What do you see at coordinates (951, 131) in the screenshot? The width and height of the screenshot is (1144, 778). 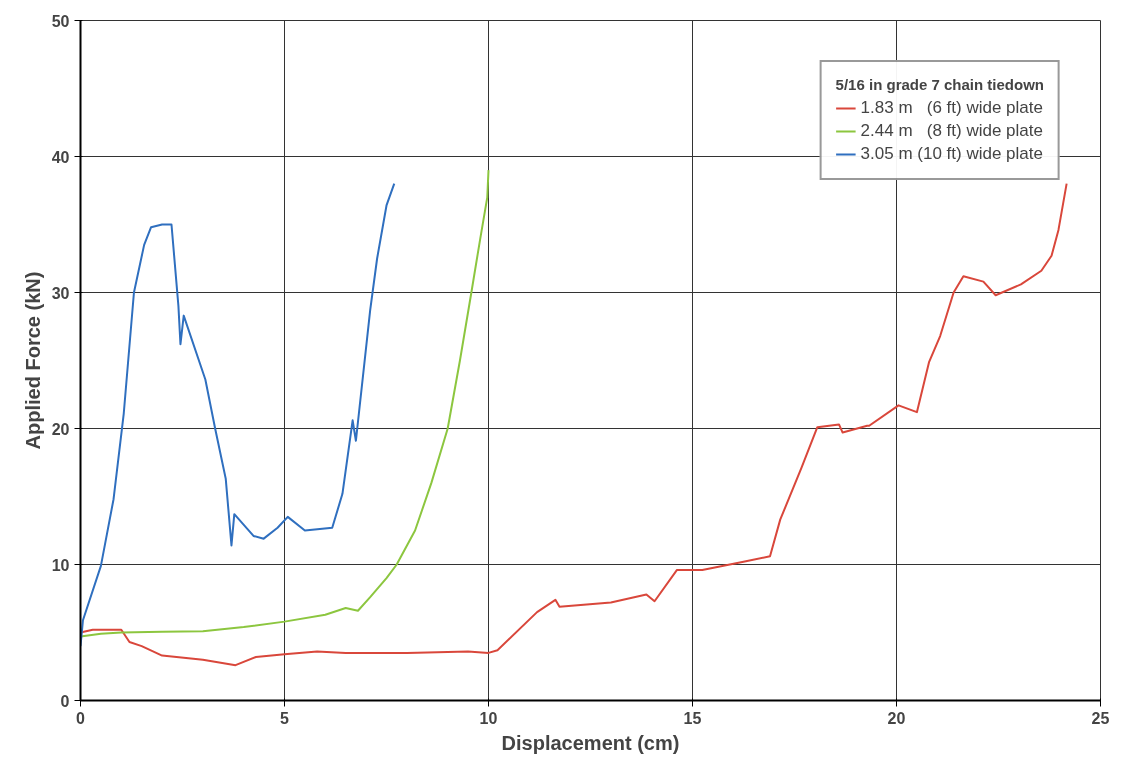 I see `legend-label: 2.44 m (8 ft) wide plate` at bounding box center [951, 131].